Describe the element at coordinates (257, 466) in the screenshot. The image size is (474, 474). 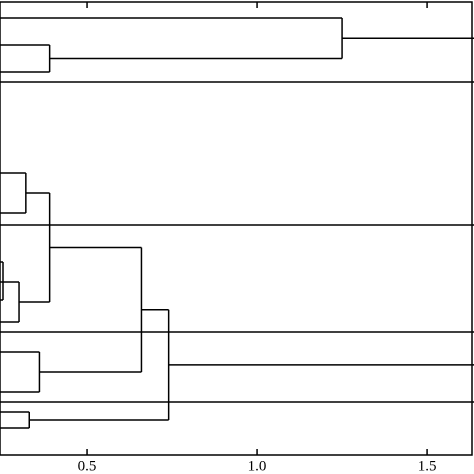
I see `x-tick-label: 1.0` at that location.